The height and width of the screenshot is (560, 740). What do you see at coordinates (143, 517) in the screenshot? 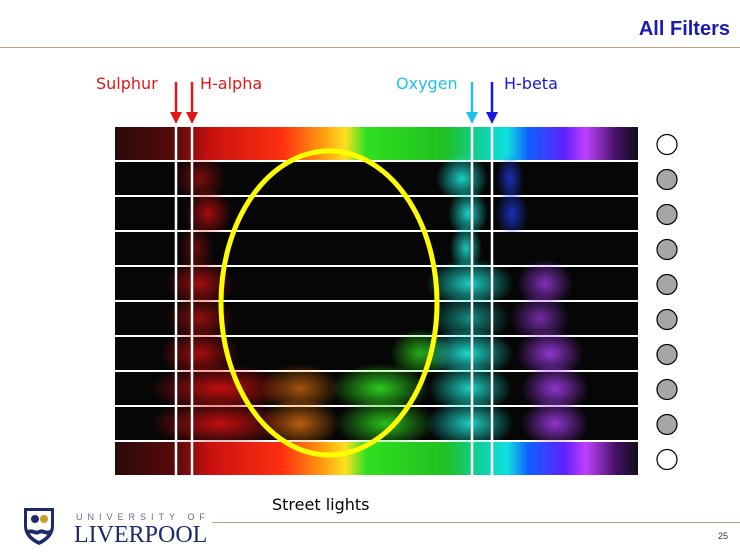
I see `logo-top-text: UNIVERSITY OF` at bounding box center [143, 517].